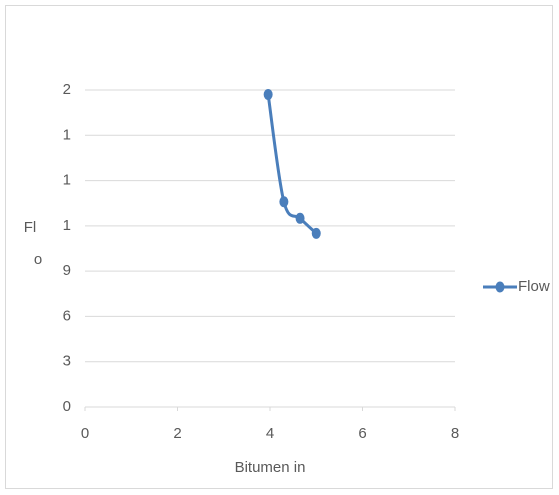  What do you see at coordinates (177, 433) in the screenshot?
I see `x-tick-label: 2` at bounding box center [177, 433].